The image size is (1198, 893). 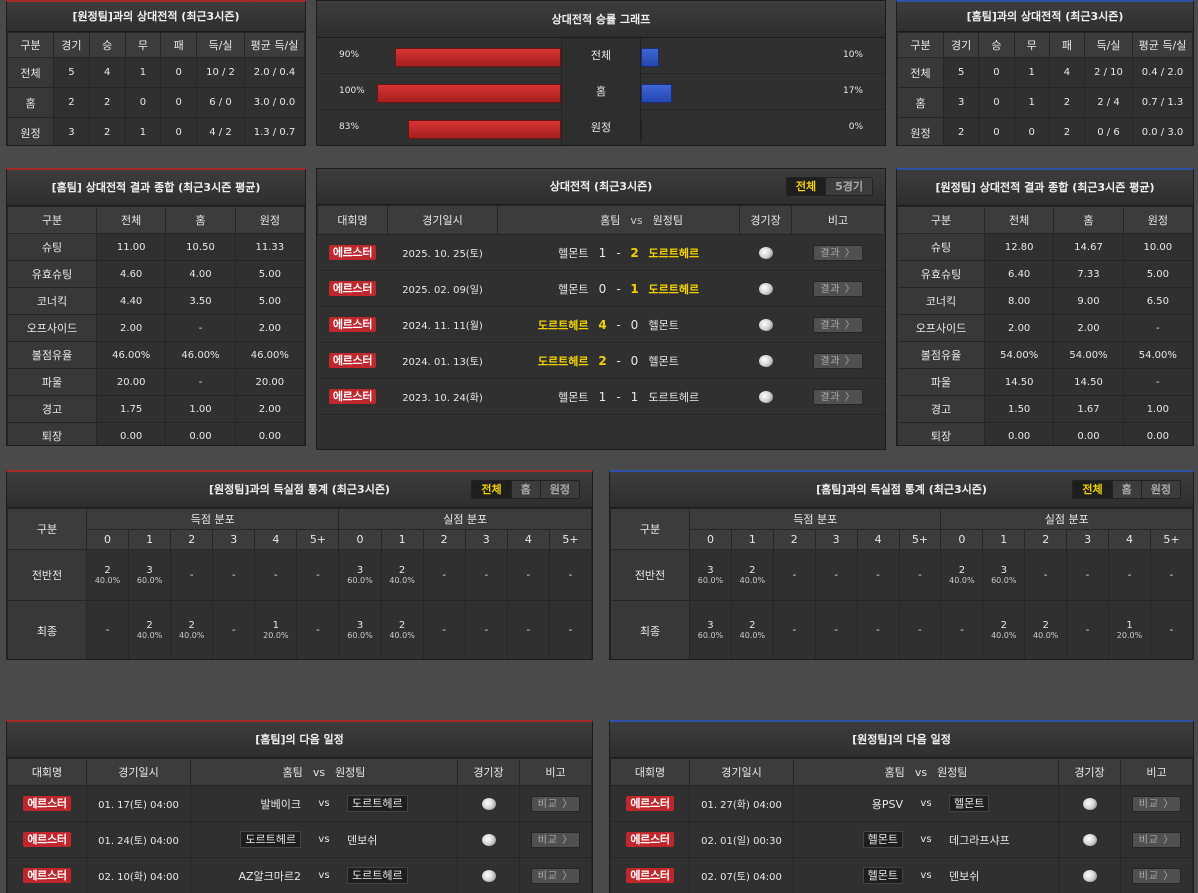 I want to click on cell: -, so click(x=1157, y=328).